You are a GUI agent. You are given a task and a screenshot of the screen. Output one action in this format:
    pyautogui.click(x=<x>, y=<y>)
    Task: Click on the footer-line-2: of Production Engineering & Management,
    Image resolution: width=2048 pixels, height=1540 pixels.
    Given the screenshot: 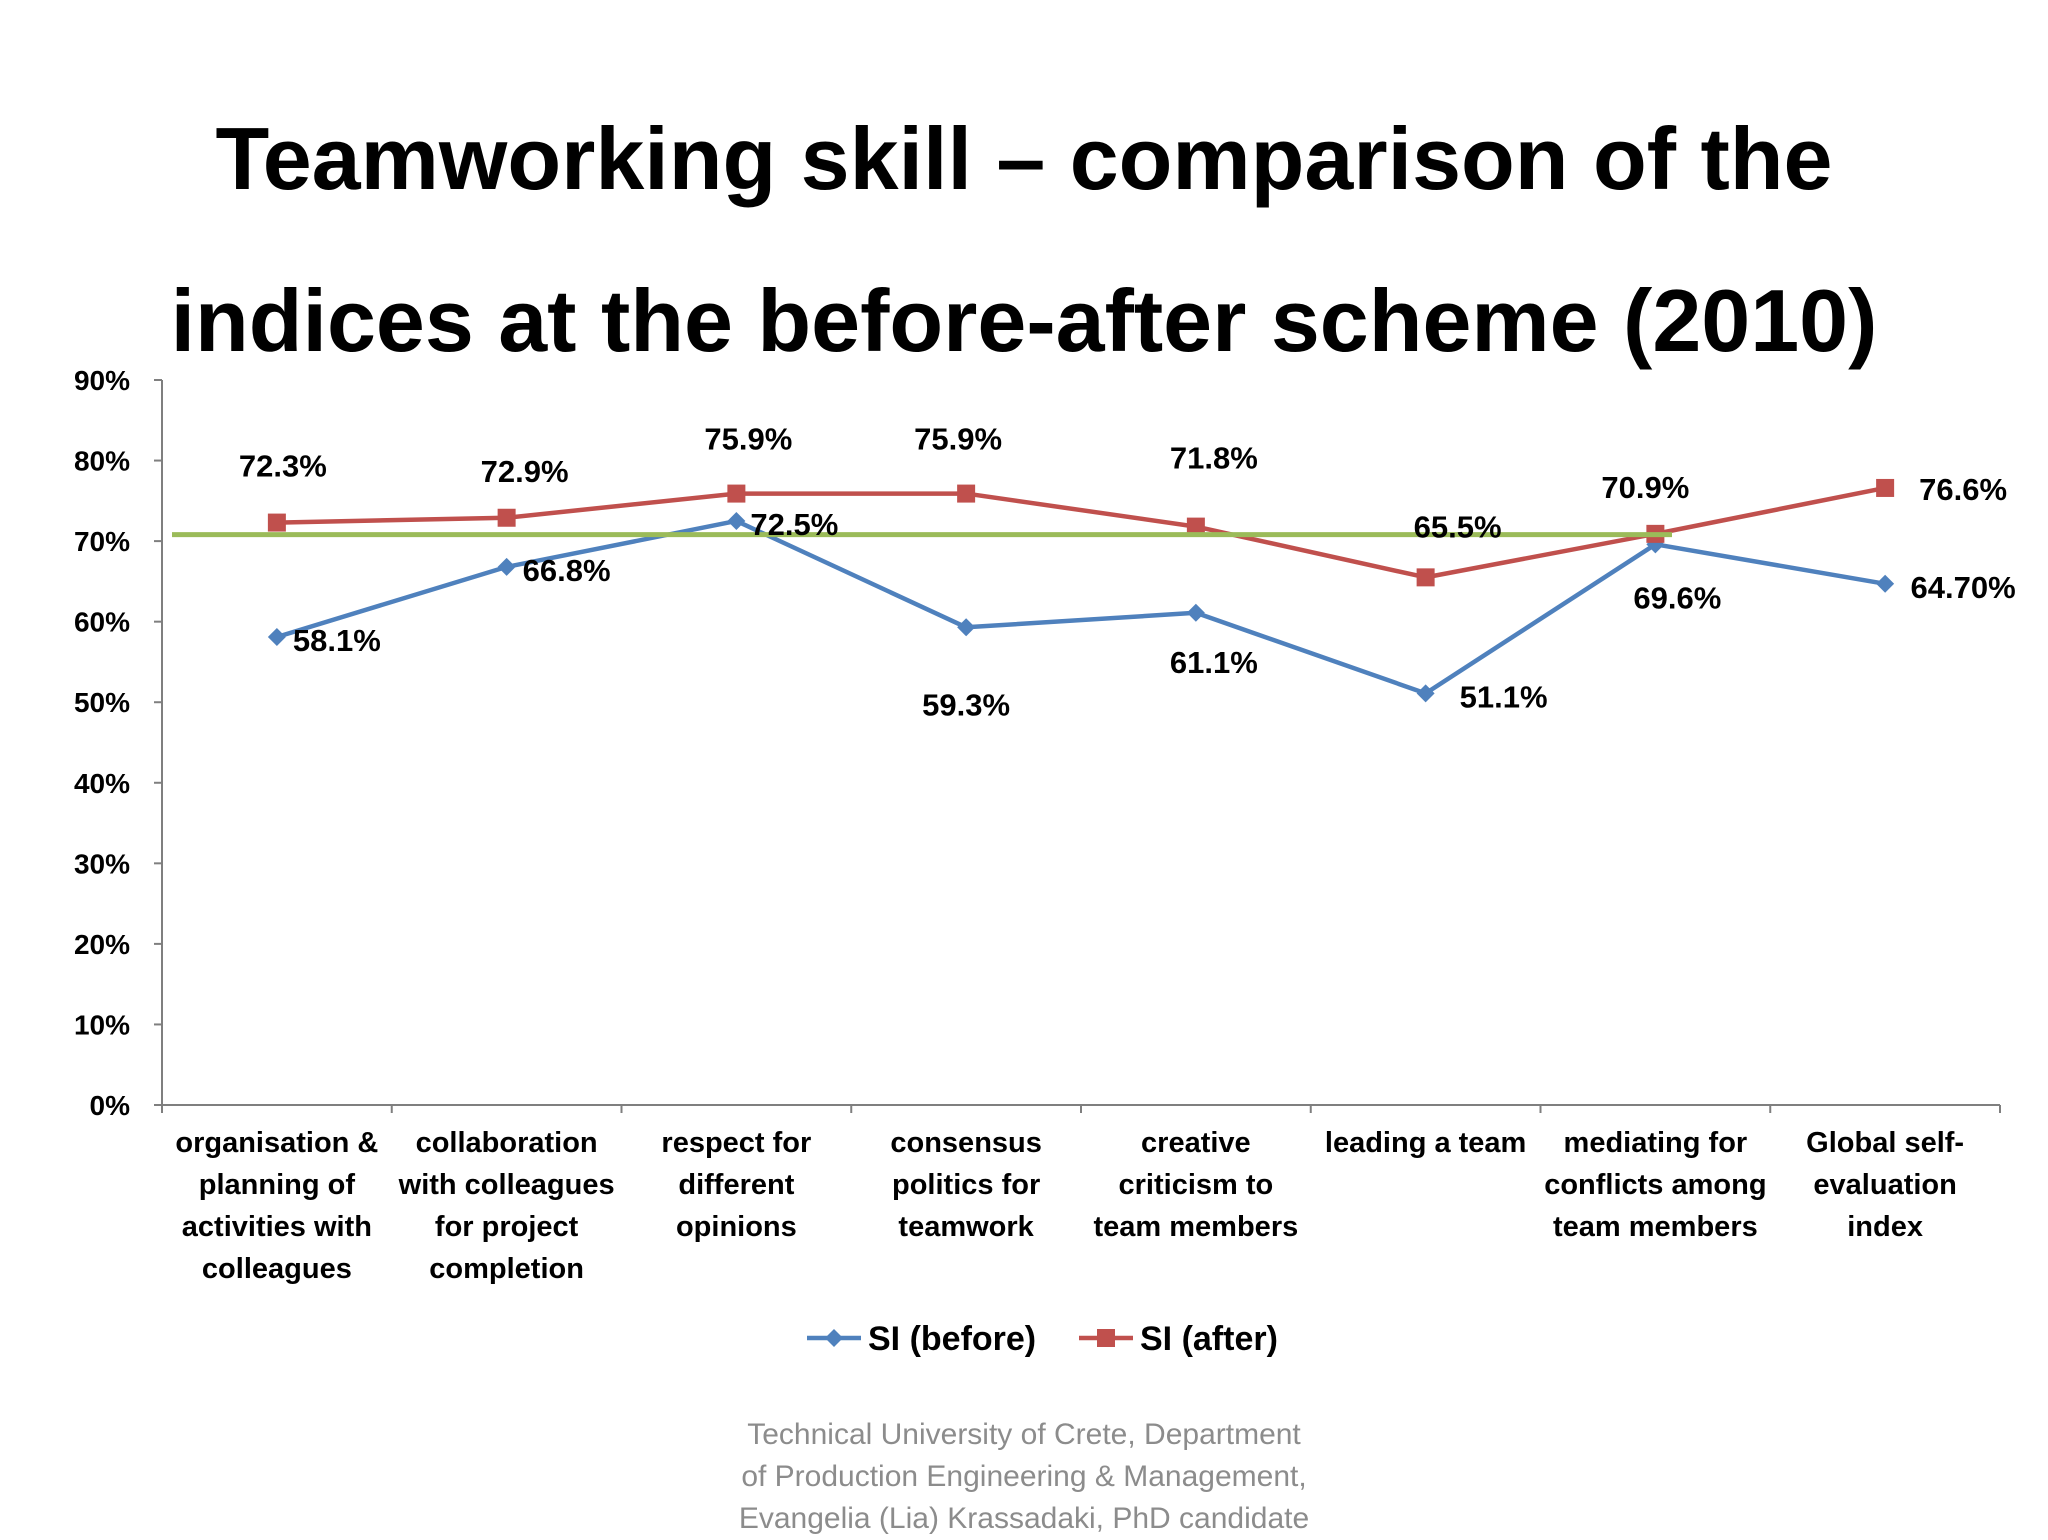 What is the action you would take?
    pyautogui.click(x=1024, y=1476)
    